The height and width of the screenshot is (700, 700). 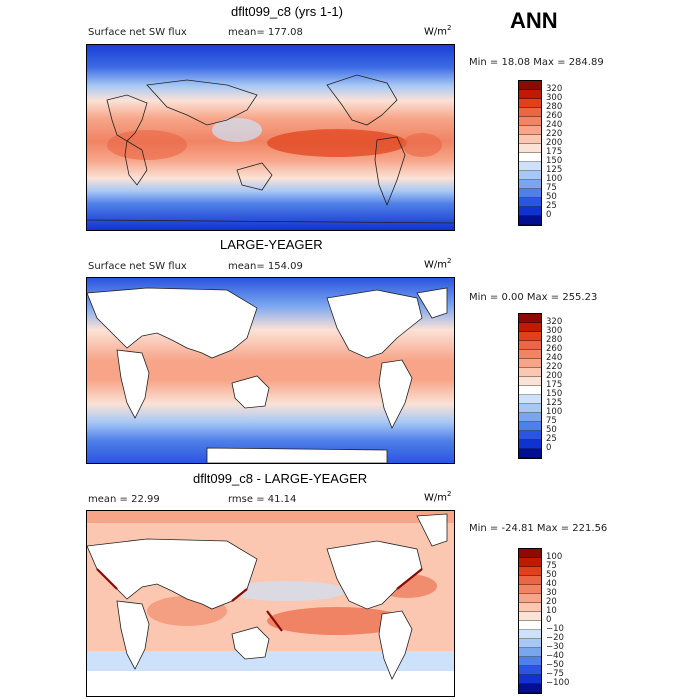 I want to click on panel2-colorbar, so click(x=530, y=386).